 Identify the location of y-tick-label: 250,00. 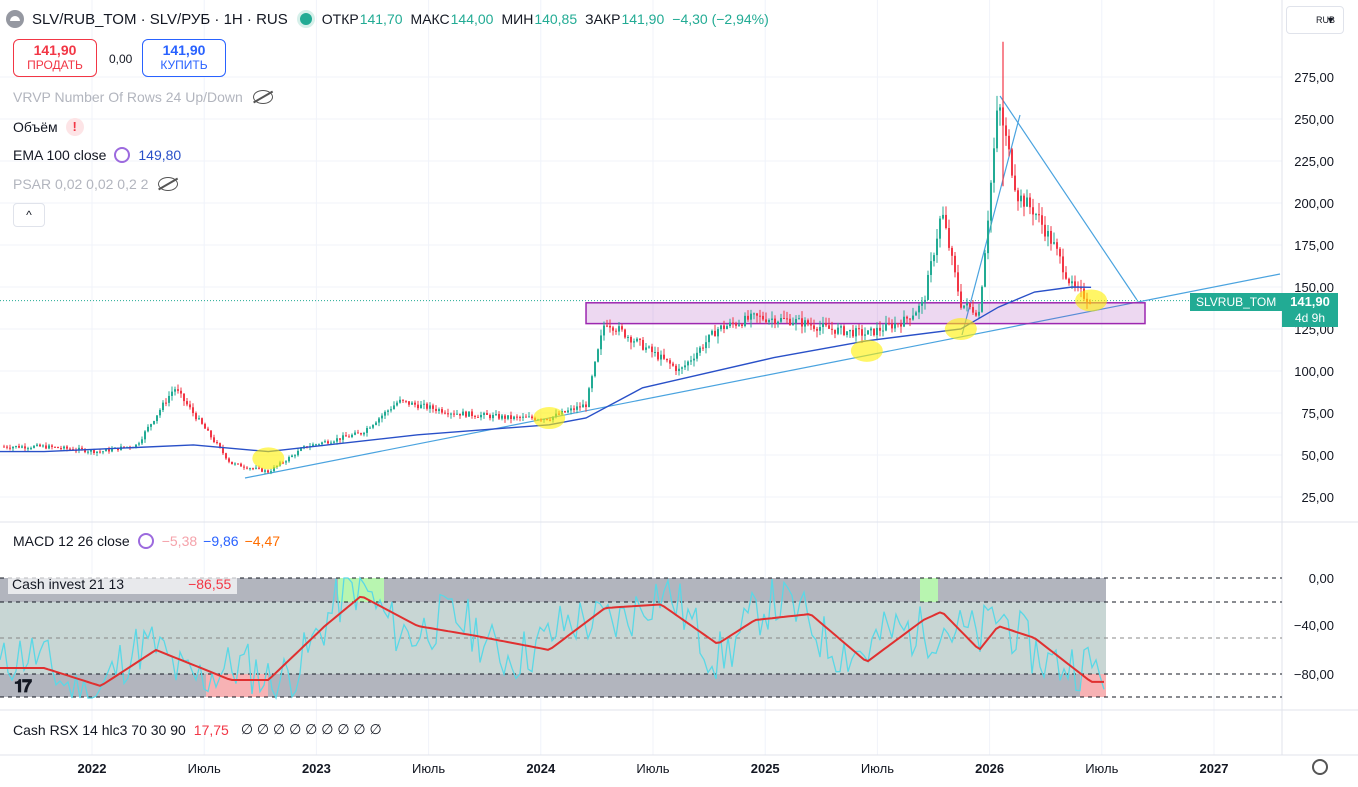
(1314, 119).